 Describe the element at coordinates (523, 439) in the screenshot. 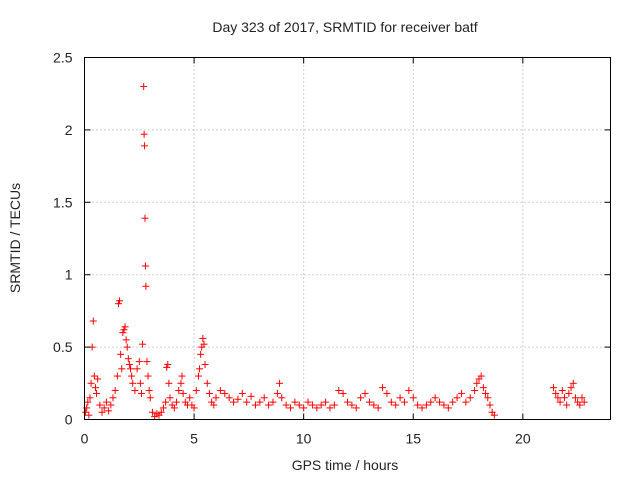

I see `x-tick-label: 20` at that location.